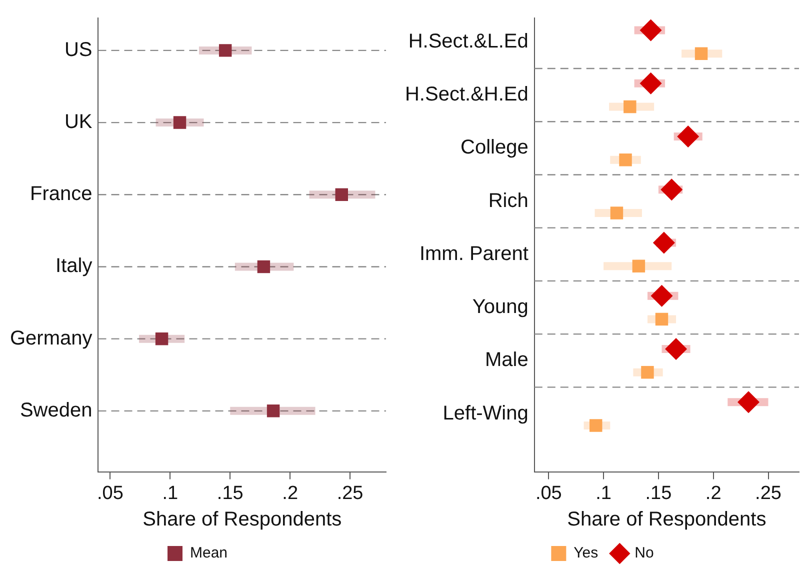  Describe the element at coordinates (61, 194) in the screenshot. I see `y-tick-label: France` at that location.